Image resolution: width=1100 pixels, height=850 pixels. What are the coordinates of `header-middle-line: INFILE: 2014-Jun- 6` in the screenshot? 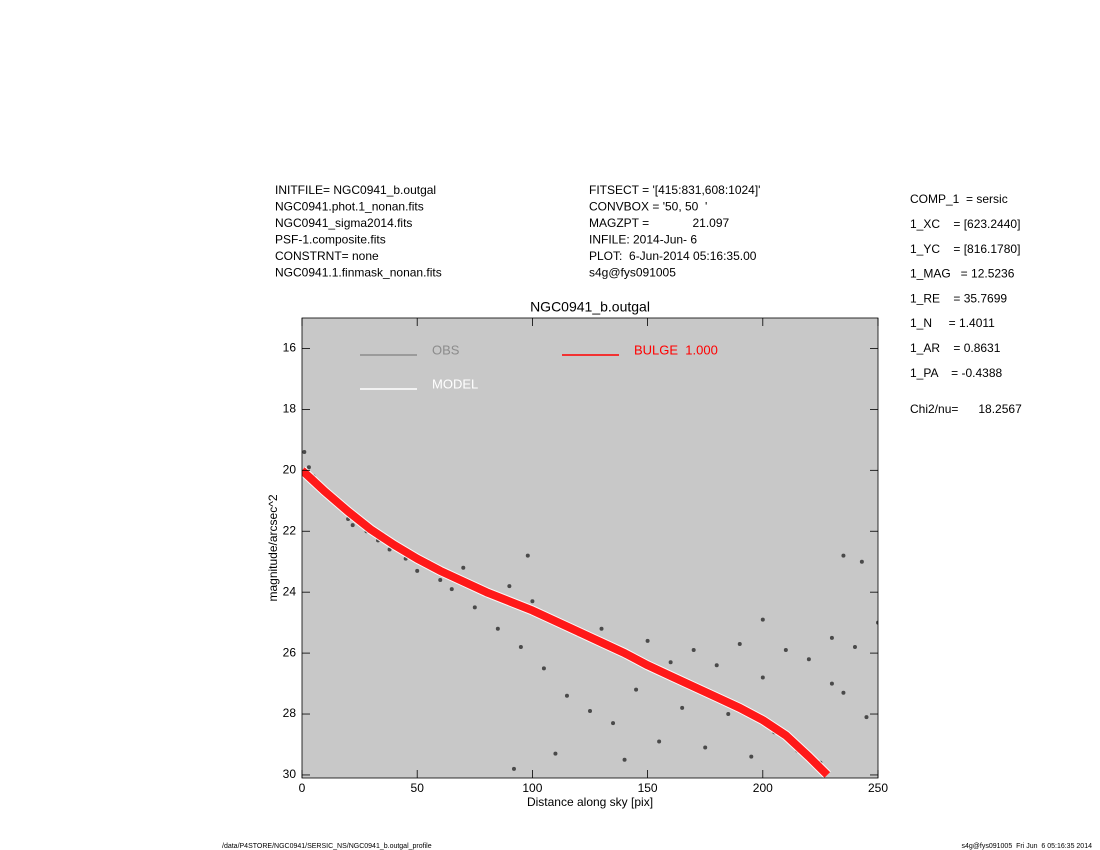 It's located at (643, 240).